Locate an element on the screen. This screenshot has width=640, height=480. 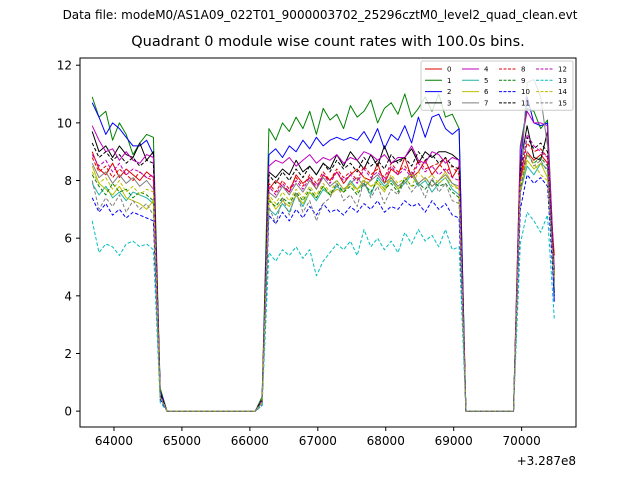
x-tick-label: 65000 is located at coordinates (182, 441).